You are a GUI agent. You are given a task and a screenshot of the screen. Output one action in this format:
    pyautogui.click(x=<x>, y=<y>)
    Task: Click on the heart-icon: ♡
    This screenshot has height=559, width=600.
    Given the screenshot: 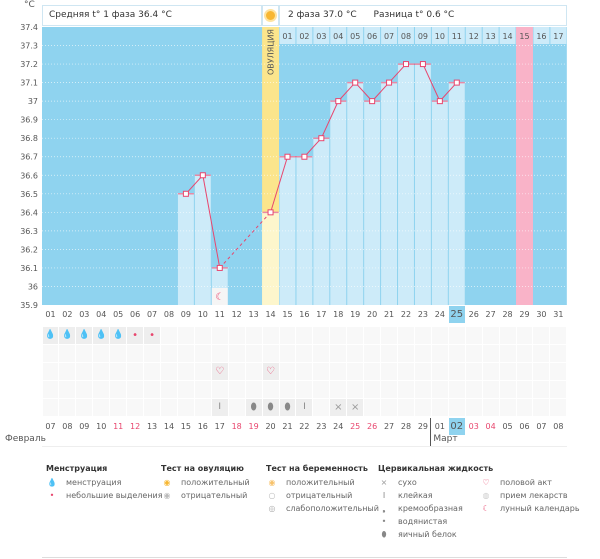 What is the action you would take?
    pyautogui.click(x=219, y=371)
    